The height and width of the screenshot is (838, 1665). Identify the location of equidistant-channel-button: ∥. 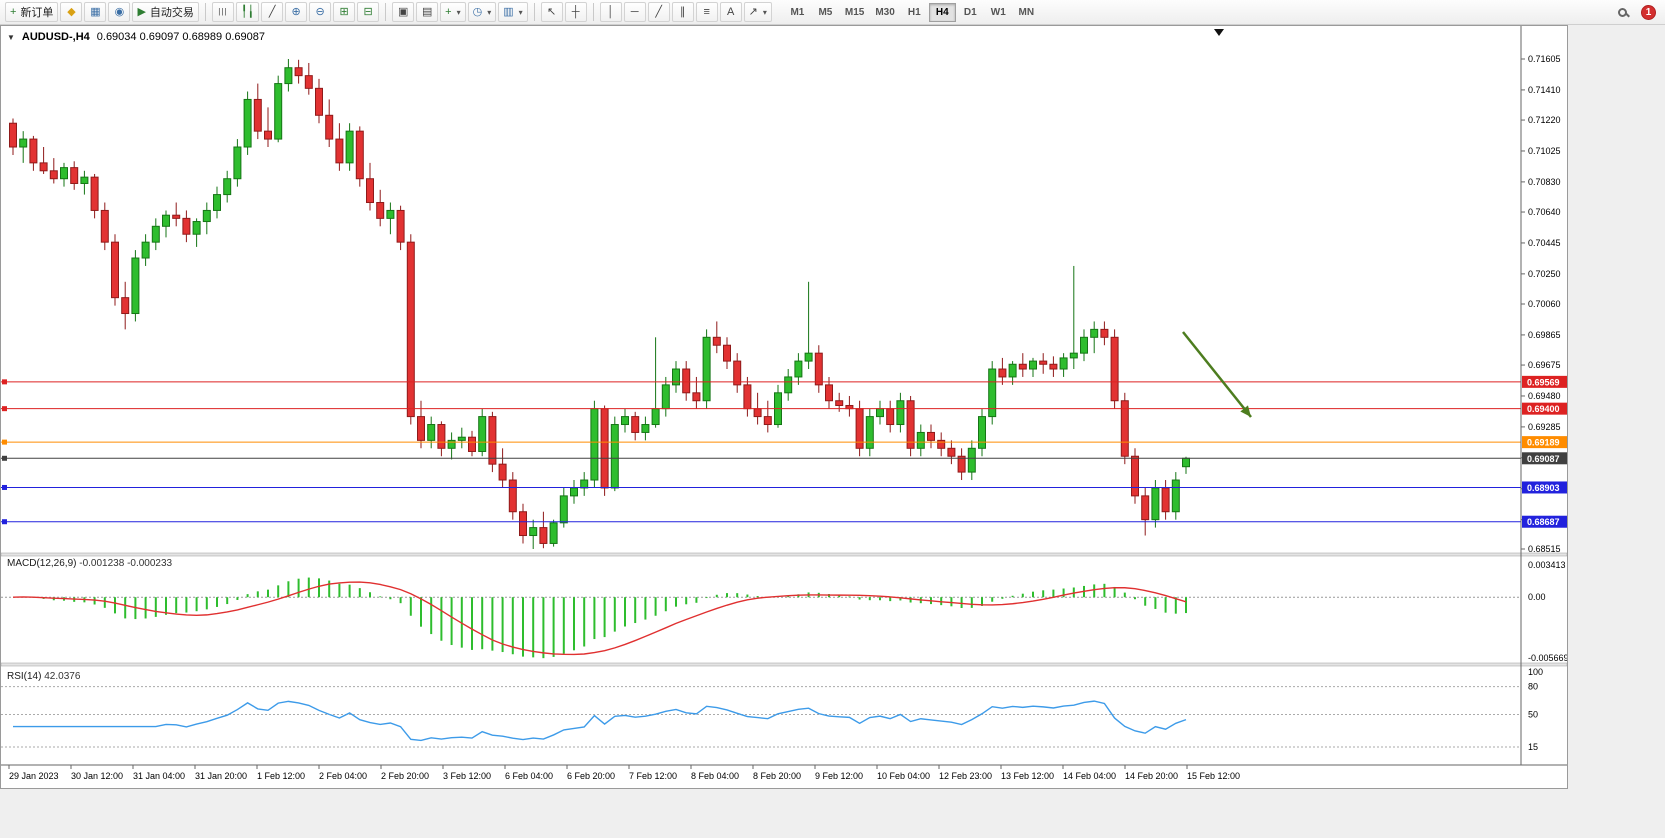
(682, 12).